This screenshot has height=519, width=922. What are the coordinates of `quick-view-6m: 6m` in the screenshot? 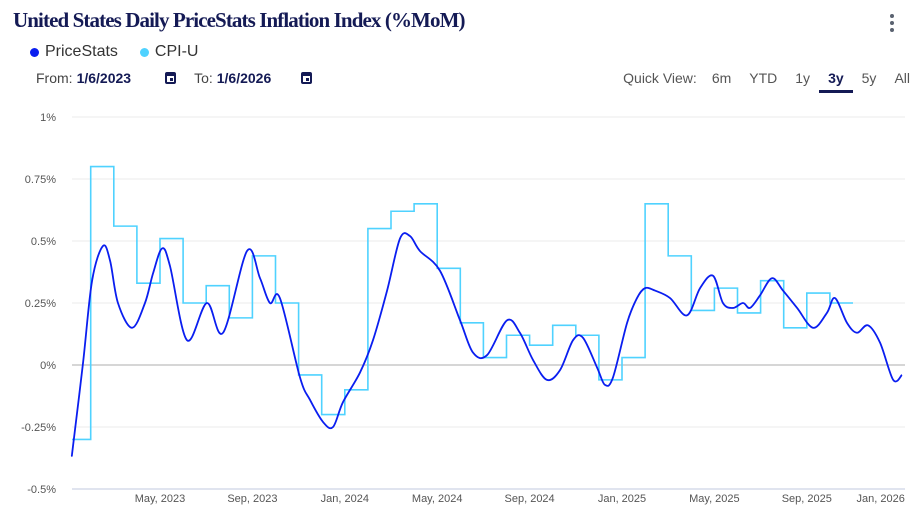 It's located at (721, 78).